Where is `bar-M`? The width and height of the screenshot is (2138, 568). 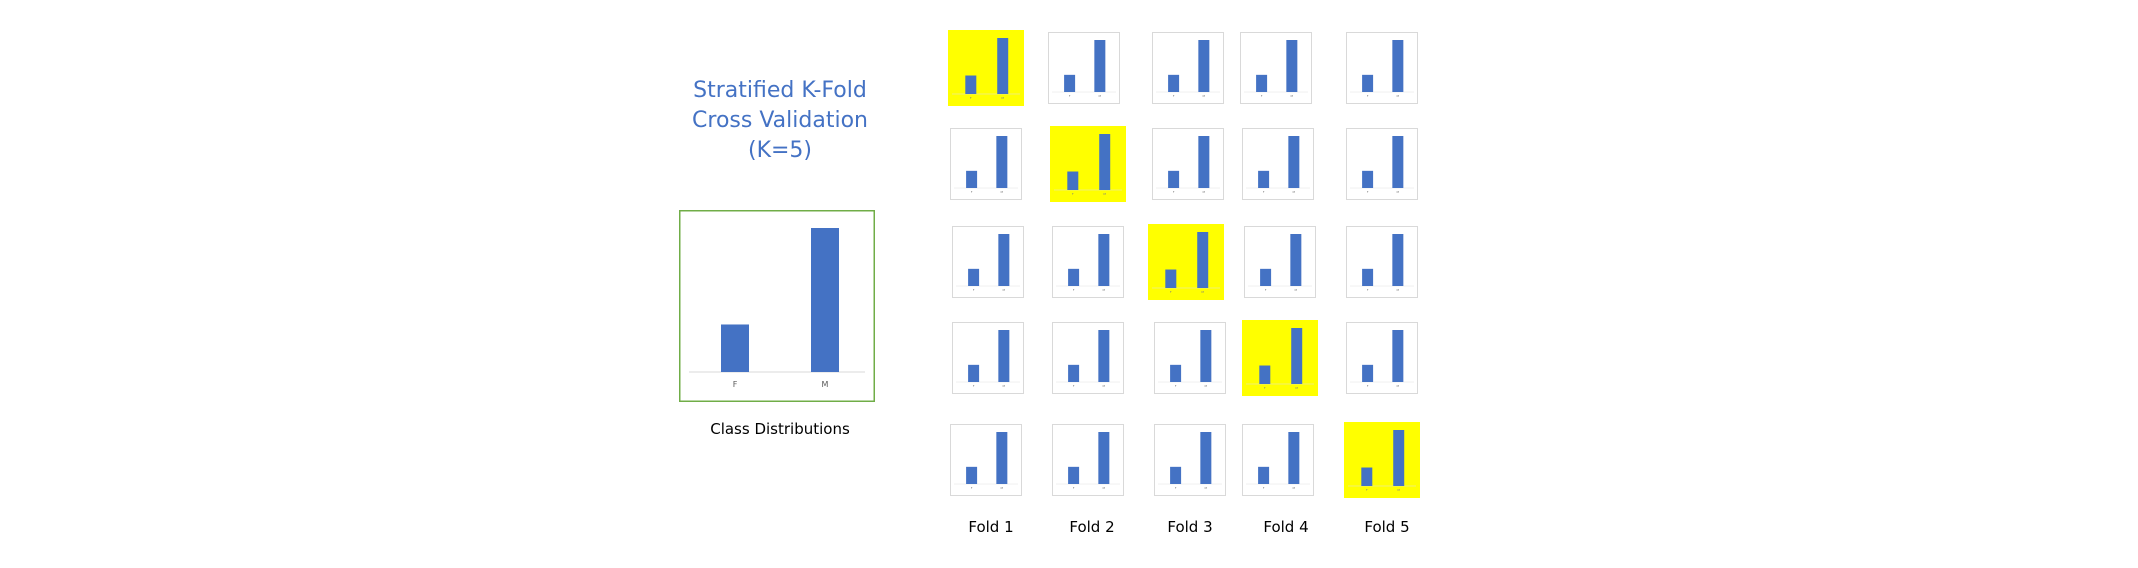 bar-M is located at coordinates (825, 300).